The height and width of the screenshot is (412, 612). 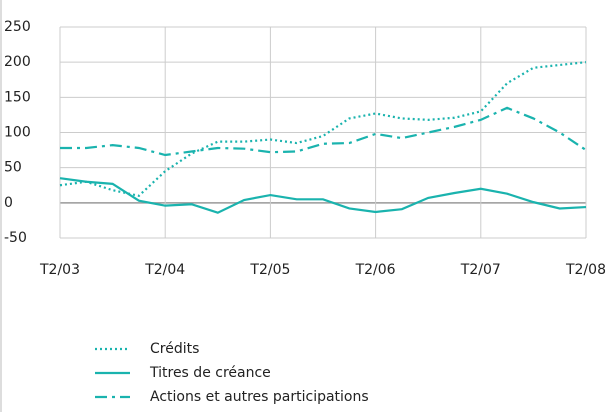 What do you see at coordinates (585, 270) in the screenshot?
I see `x-tick-label: T2/08` at bounding box center [585, 270].